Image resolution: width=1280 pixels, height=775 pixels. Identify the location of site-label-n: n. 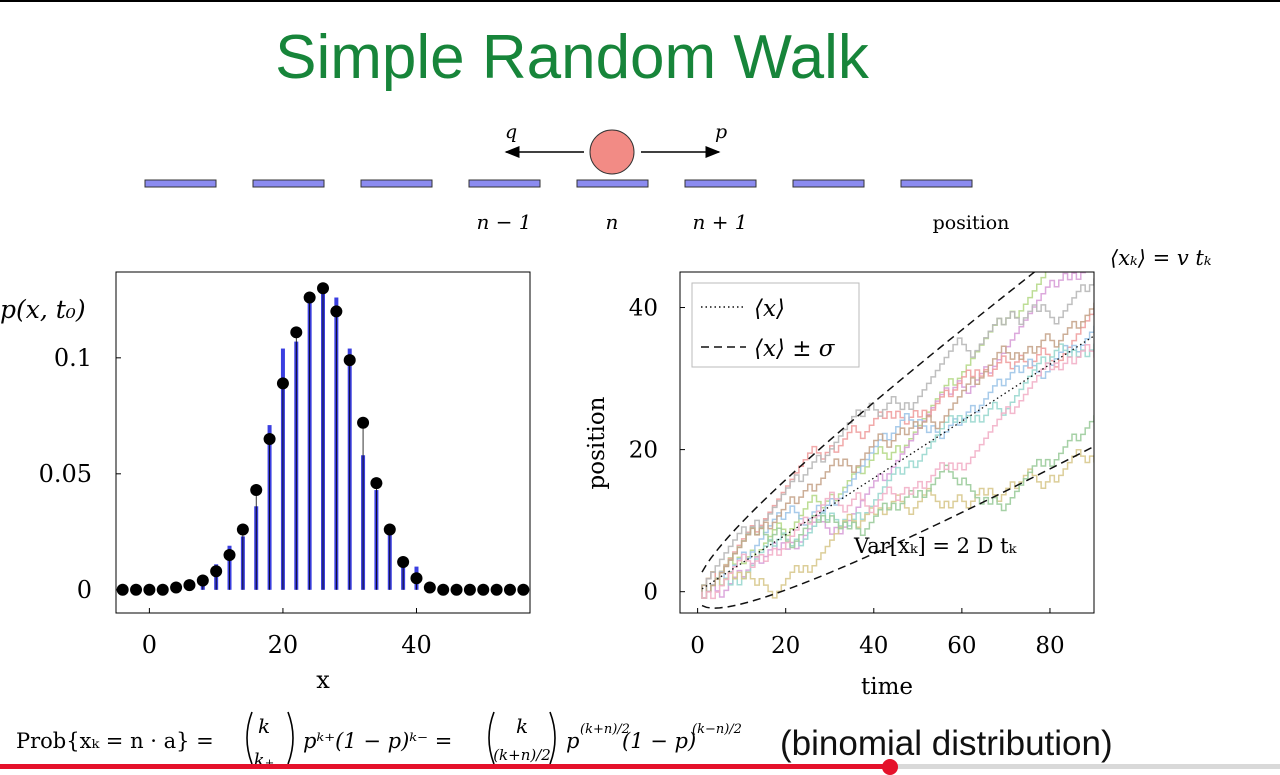
(612, 222).